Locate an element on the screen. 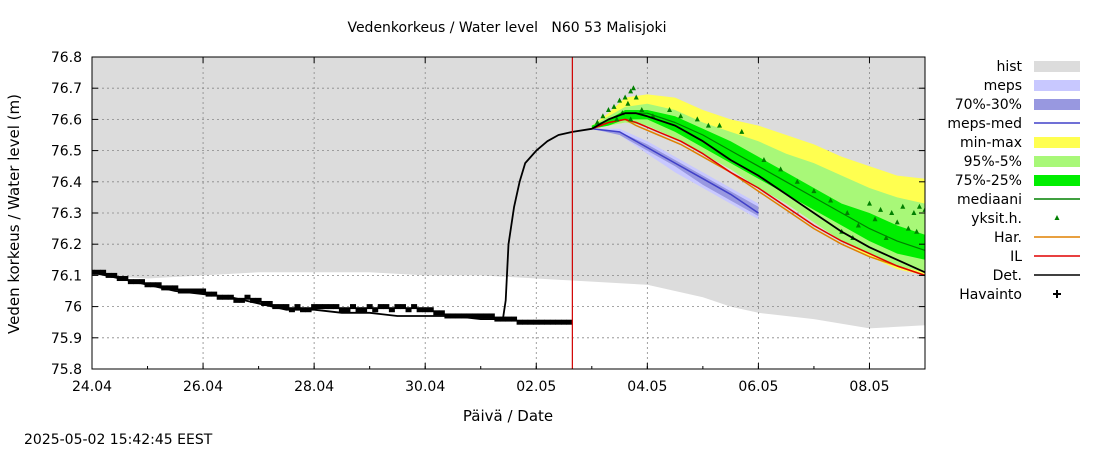  x-tick-label: 06.05 is located at coordinates (758, 387).